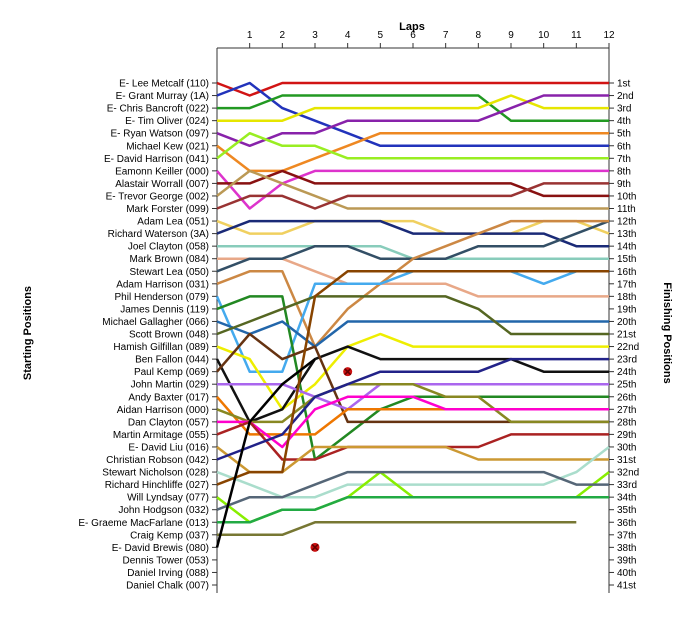  Describe the element at coordinates (157, 485) in the screenshot. I see `starting-position-label: Richard Hinchliffe (027)` at that location.